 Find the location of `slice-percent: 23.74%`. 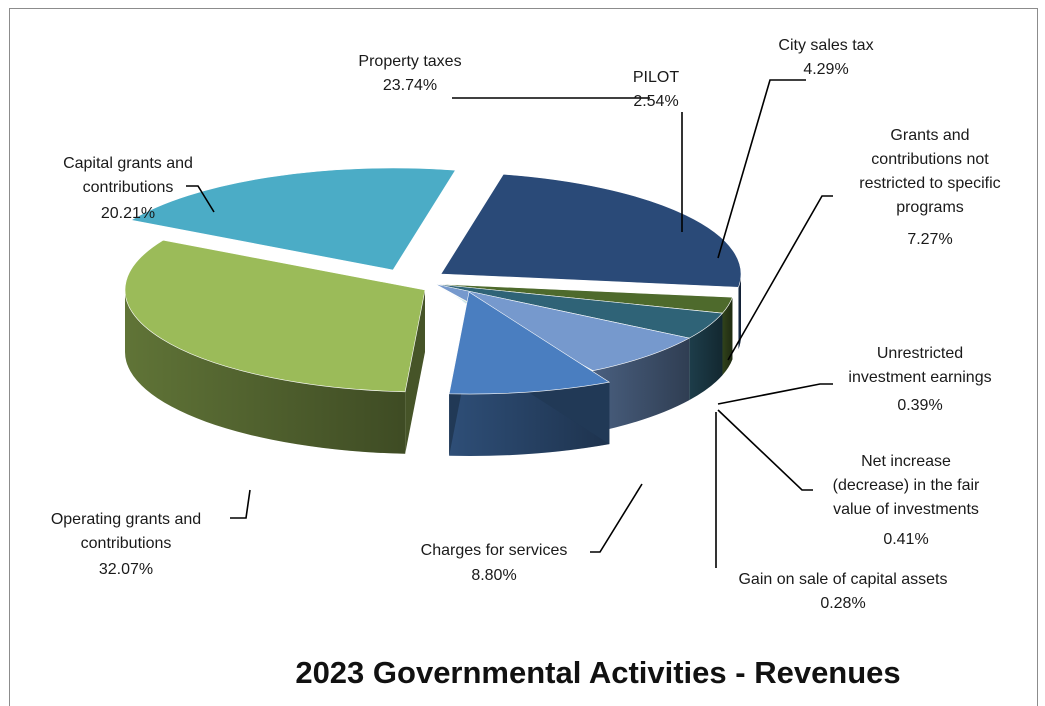

slice-percent: 23.74% is located at coordinates (410, 85).